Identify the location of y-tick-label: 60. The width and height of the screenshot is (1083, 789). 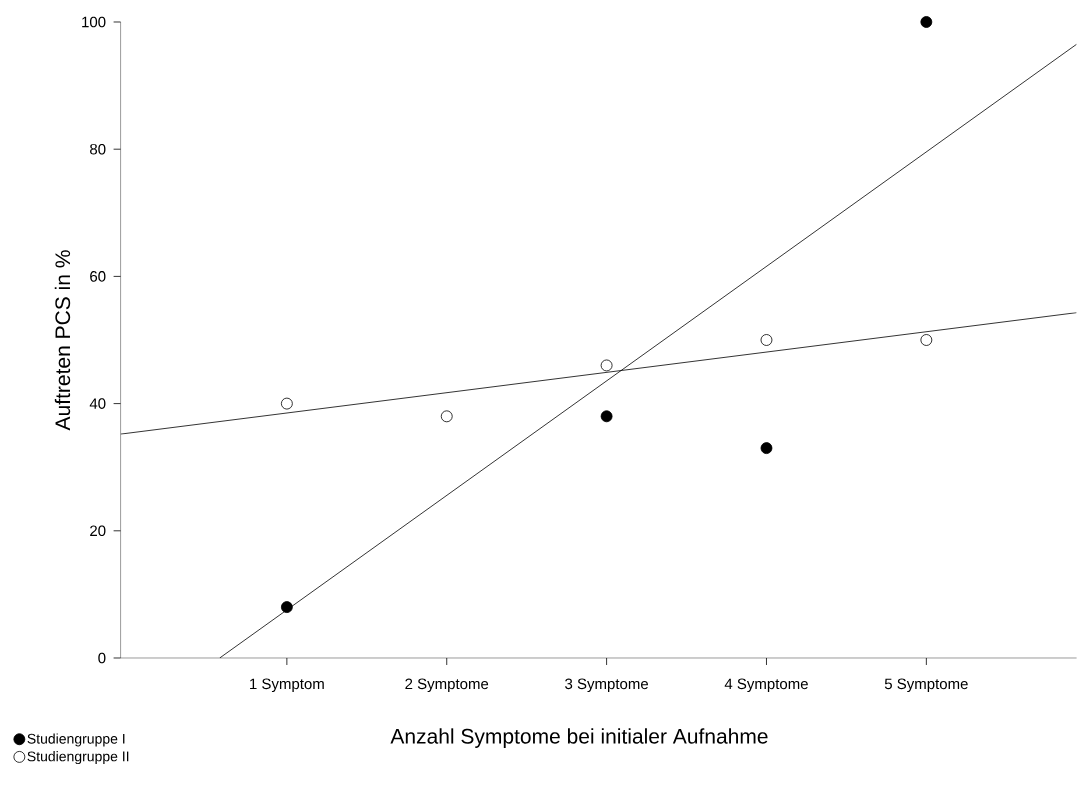
(98, 276).